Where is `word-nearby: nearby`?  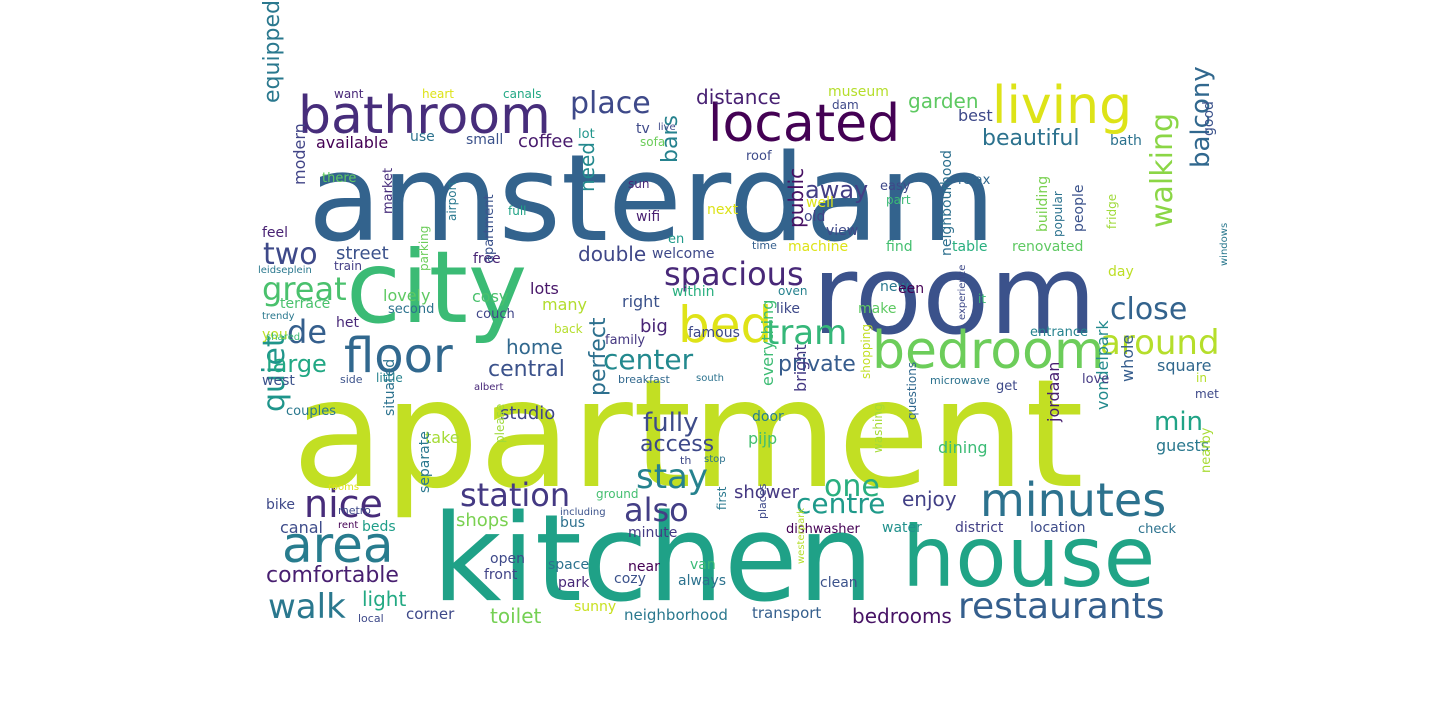
word-nearby: nearby is located at coordinates (1206, 450).